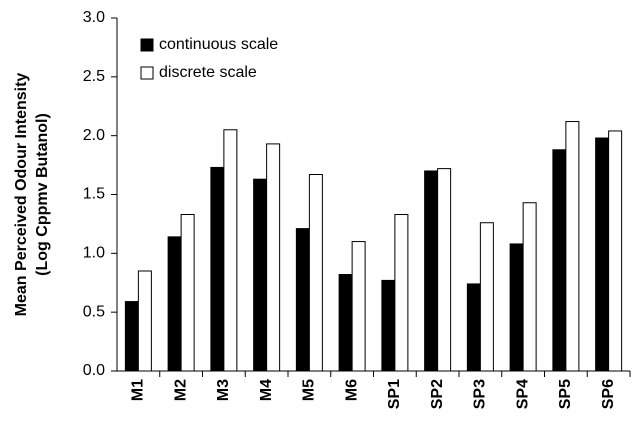 The image size is (632, 423). I want to click on x-tick-label: M4, so click(266, 390).